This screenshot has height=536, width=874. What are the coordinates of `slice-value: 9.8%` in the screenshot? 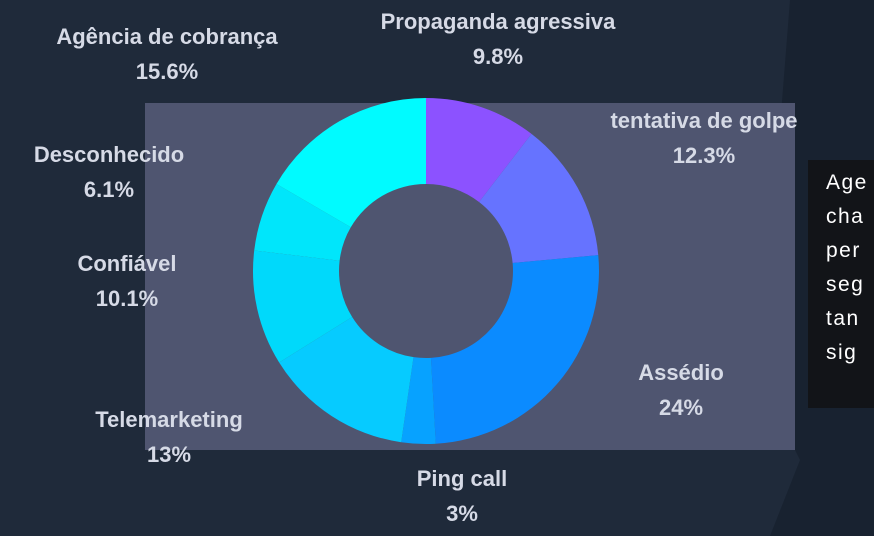 It's located at (498, 56).